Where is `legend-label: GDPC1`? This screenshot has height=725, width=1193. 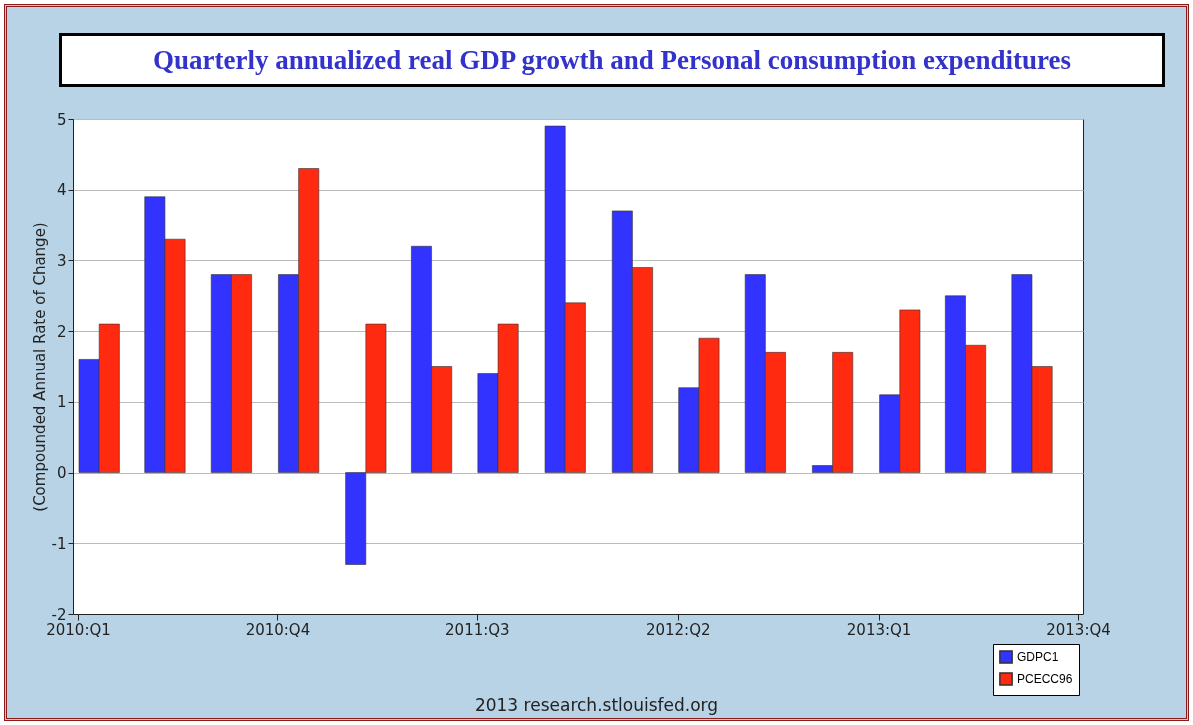 legend-label: GDPC1 is located at coordinates (1038, 657).